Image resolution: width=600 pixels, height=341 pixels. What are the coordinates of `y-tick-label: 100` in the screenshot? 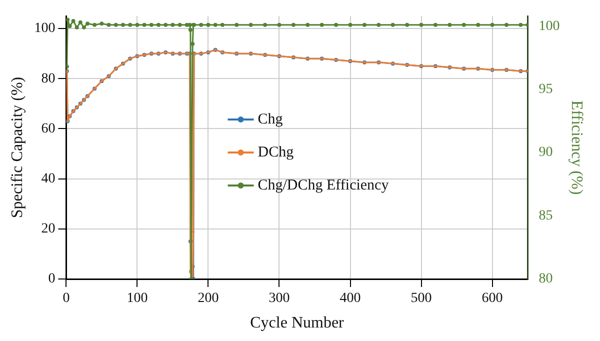 It's located at (45, 28).